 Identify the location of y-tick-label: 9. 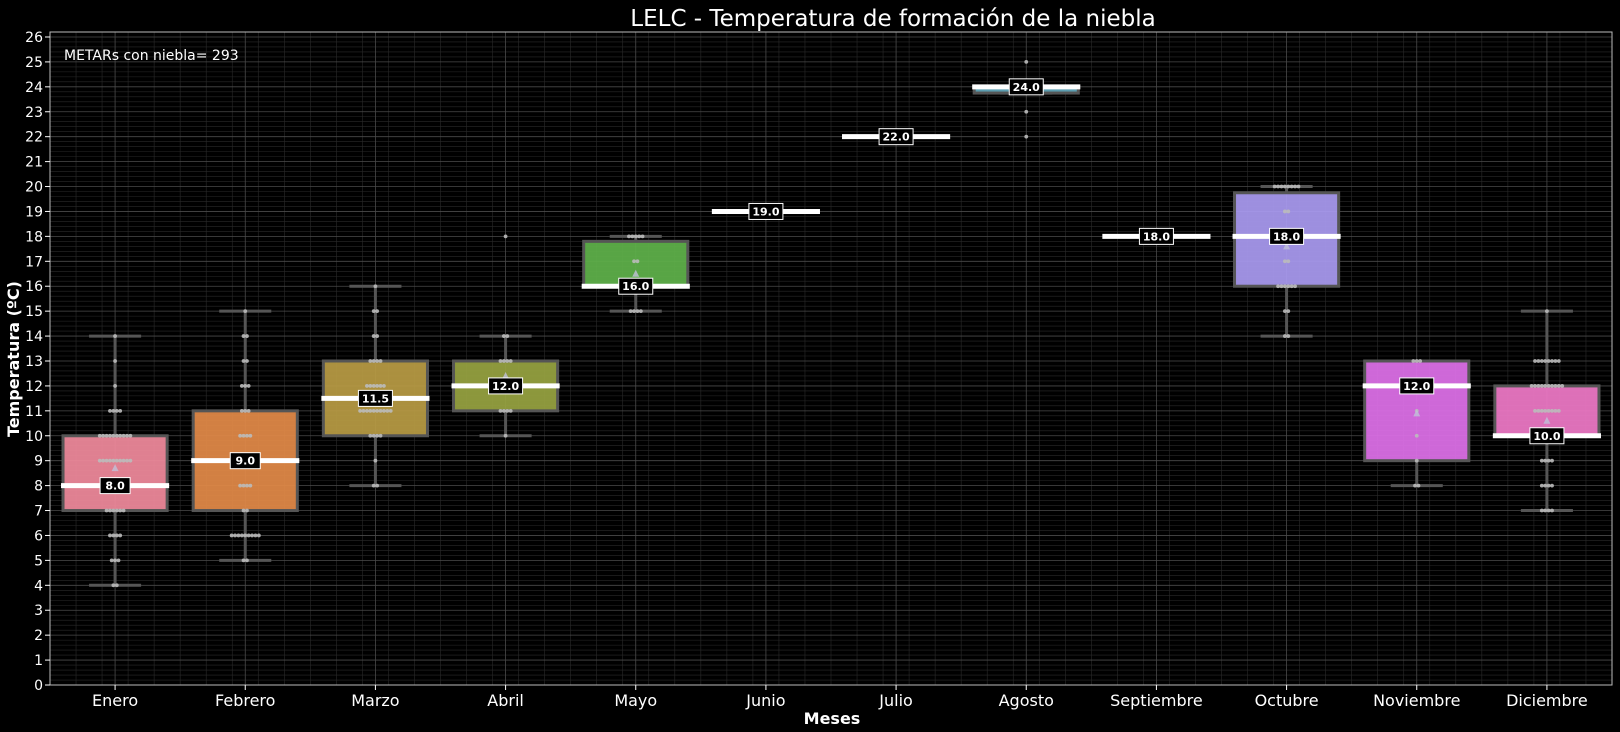
(38, 462).